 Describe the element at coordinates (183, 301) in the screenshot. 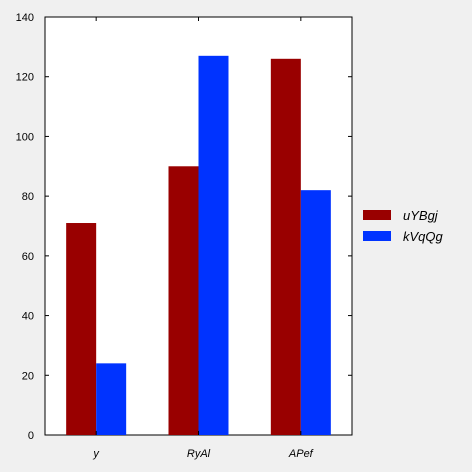

I see `bar-uYBgj-RyAl` at that location.